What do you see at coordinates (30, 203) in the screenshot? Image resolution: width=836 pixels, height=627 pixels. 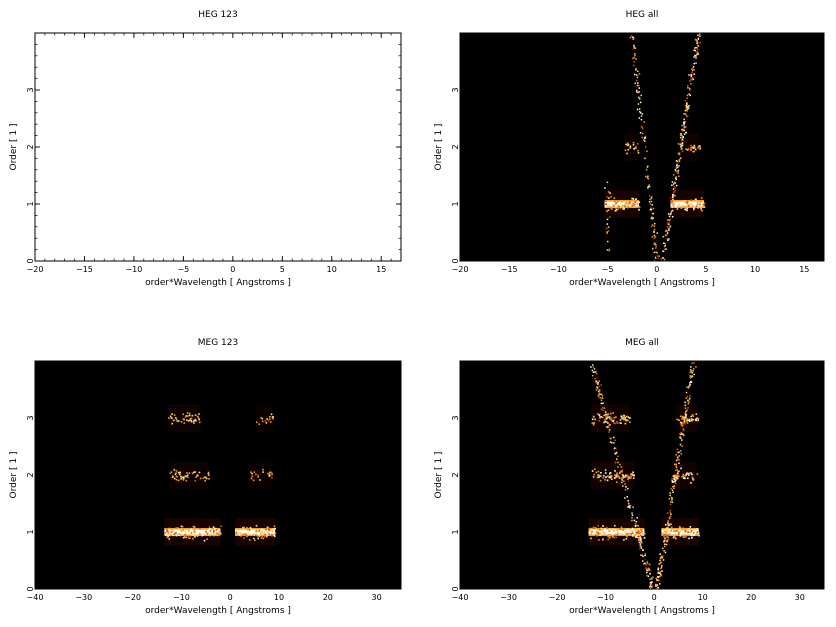 I see `y-tick-label: 1` at bounding box center [30, 203].